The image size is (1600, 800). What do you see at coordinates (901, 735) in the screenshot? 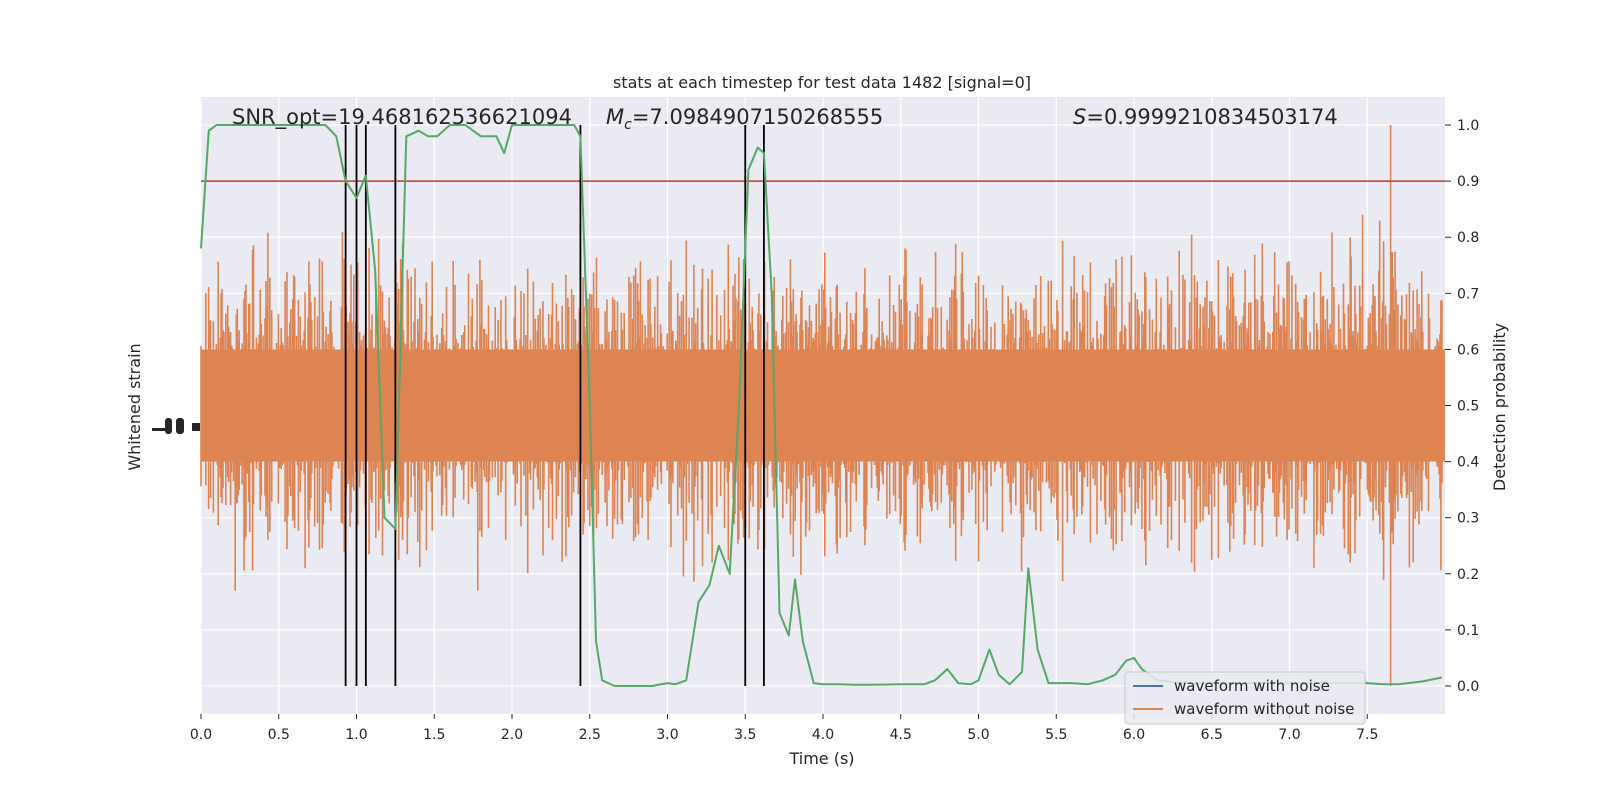
I see `x-tick-label: 4.5` at bounding box center [901, 735].